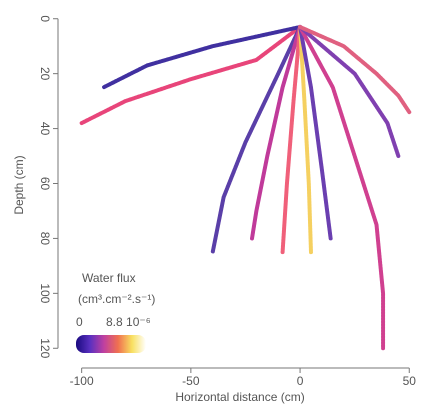 The height and width of the screenshot is (420, 425). What do you see at coordinates (45, 239) in the screenshot?
I see `y-tick-label: 80` at bounding box center [45, 239].